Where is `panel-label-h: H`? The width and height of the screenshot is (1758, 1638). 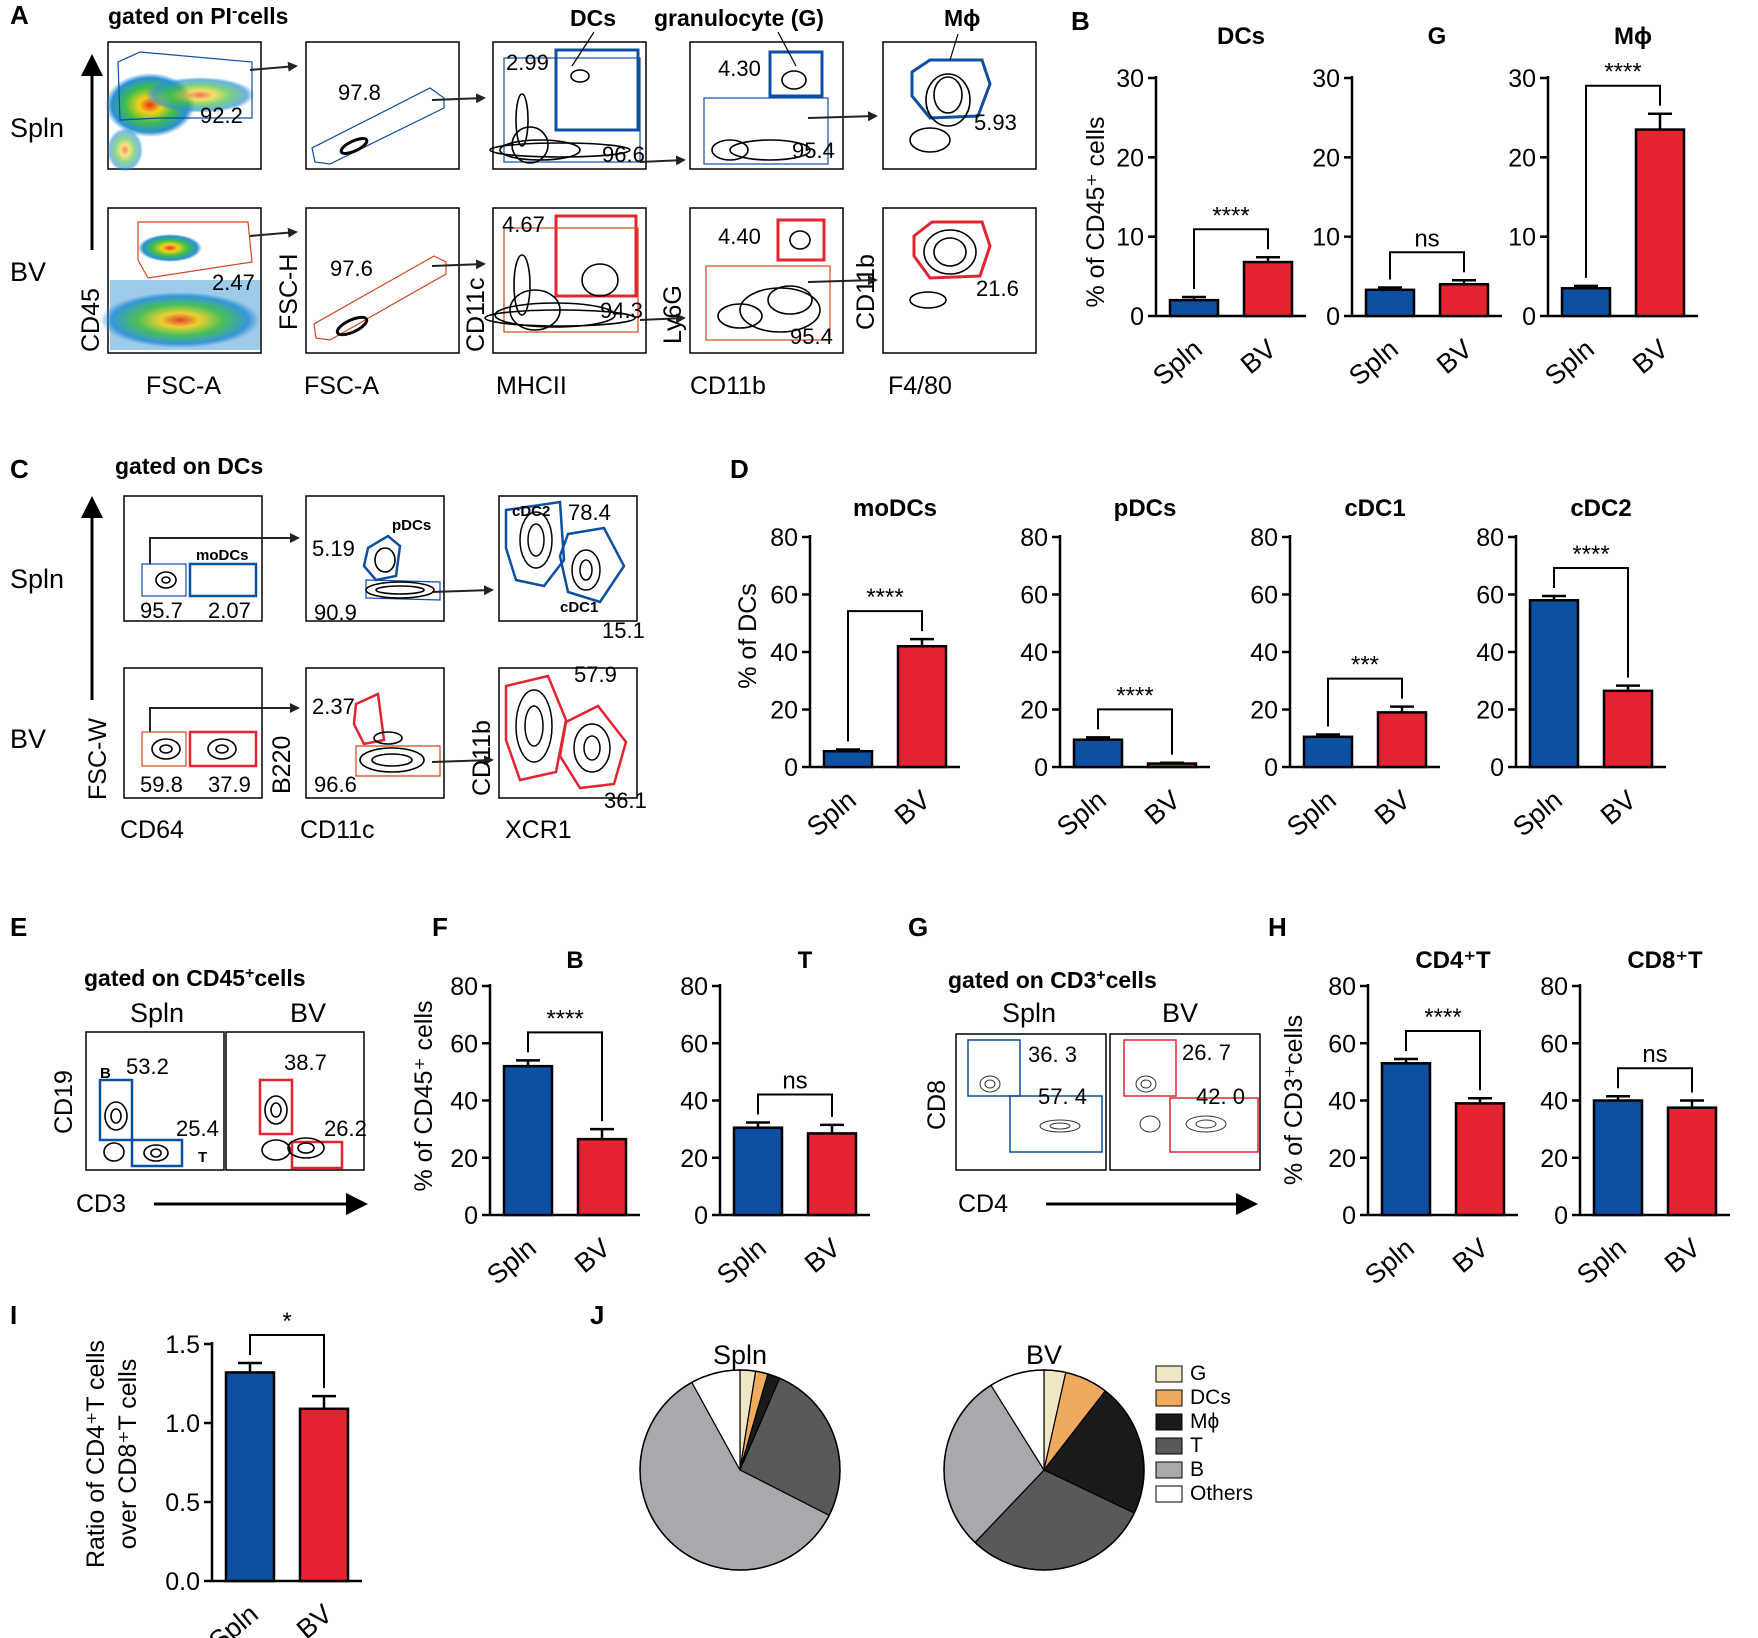
panel-label-h: H is located at coordinates (1277, 927).